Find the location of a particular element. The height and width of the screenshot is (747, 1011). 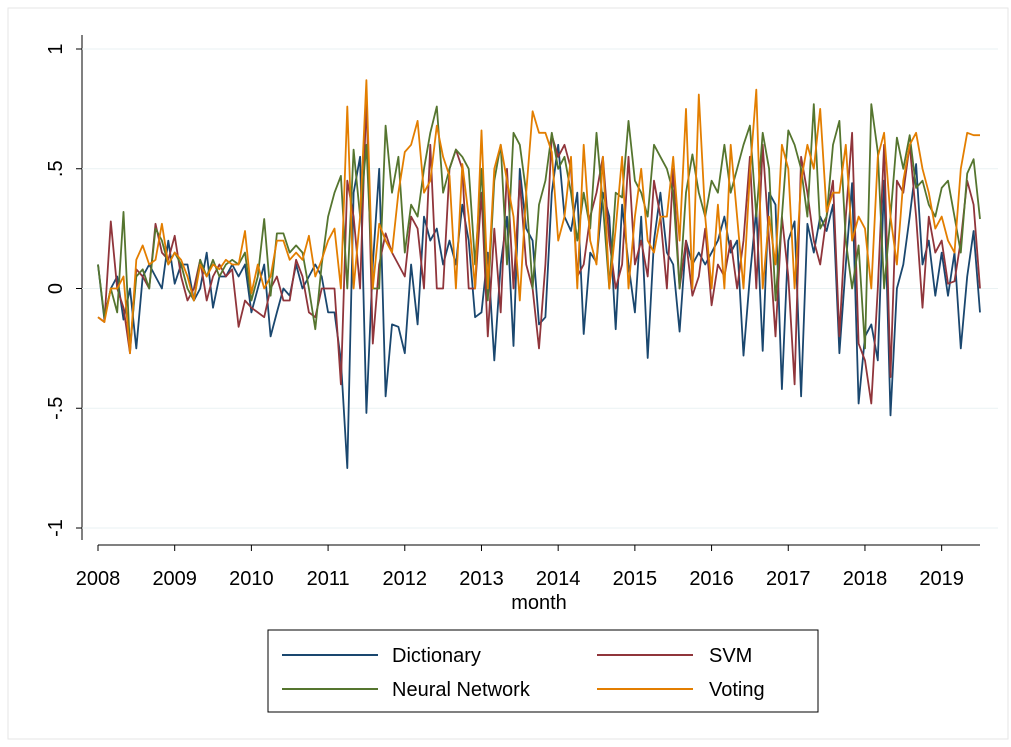

legend is located at coordinates (543, 671).